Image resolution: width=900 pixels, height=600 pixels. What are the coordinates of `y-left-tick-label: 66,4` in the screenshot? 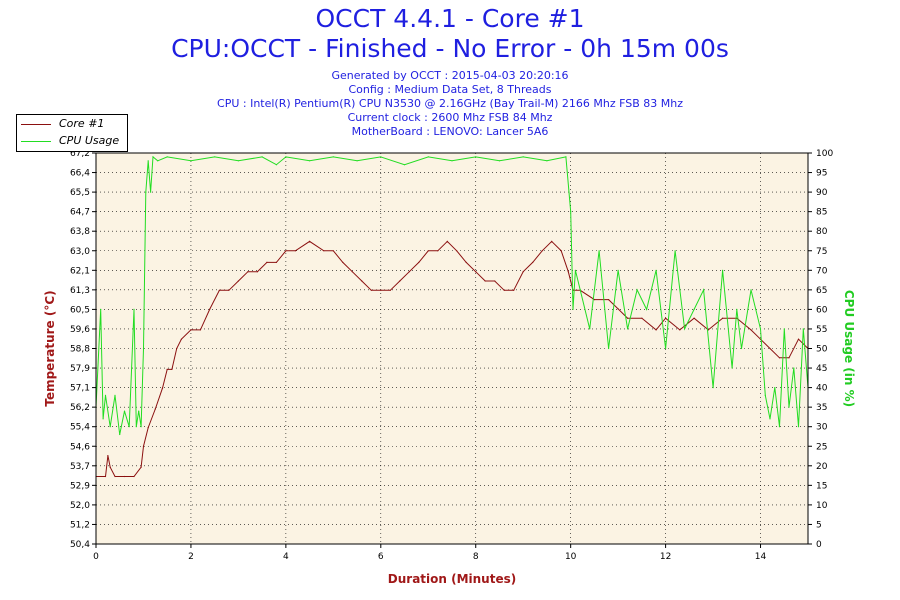 It's located at (80, 174).